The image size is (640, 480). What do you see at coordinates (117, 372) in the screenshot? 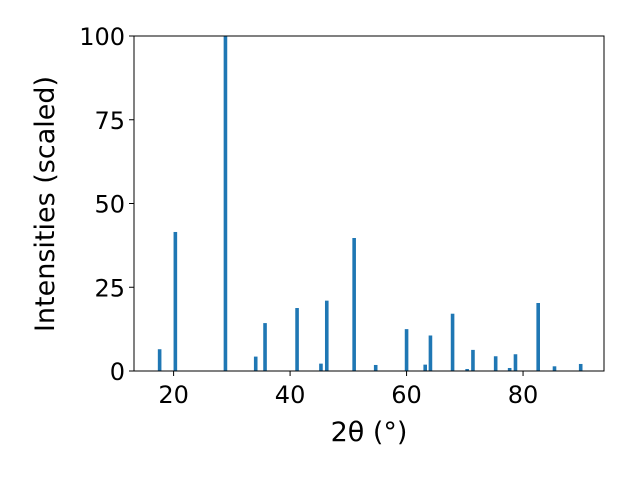
I see `y-tick-label: 0` at bounding box center [117, 372].